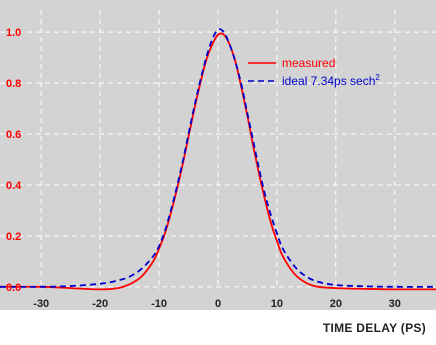 This screenshot has width=436, height=345. I want to click on x-tick-label: 10, so click(277, 304).